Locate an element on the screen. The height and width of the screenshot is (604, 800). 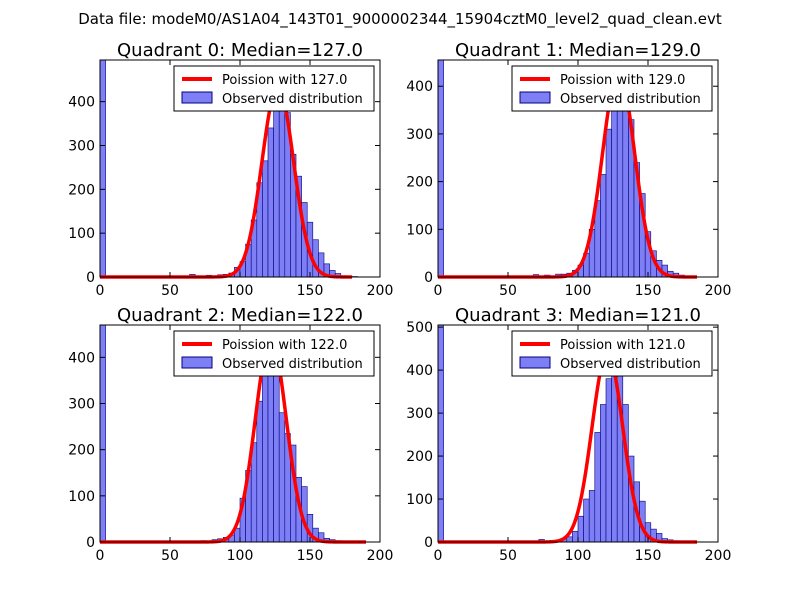
panel-title: Quadrant 0: Median=127.0 is located at coordinates (240, 50).